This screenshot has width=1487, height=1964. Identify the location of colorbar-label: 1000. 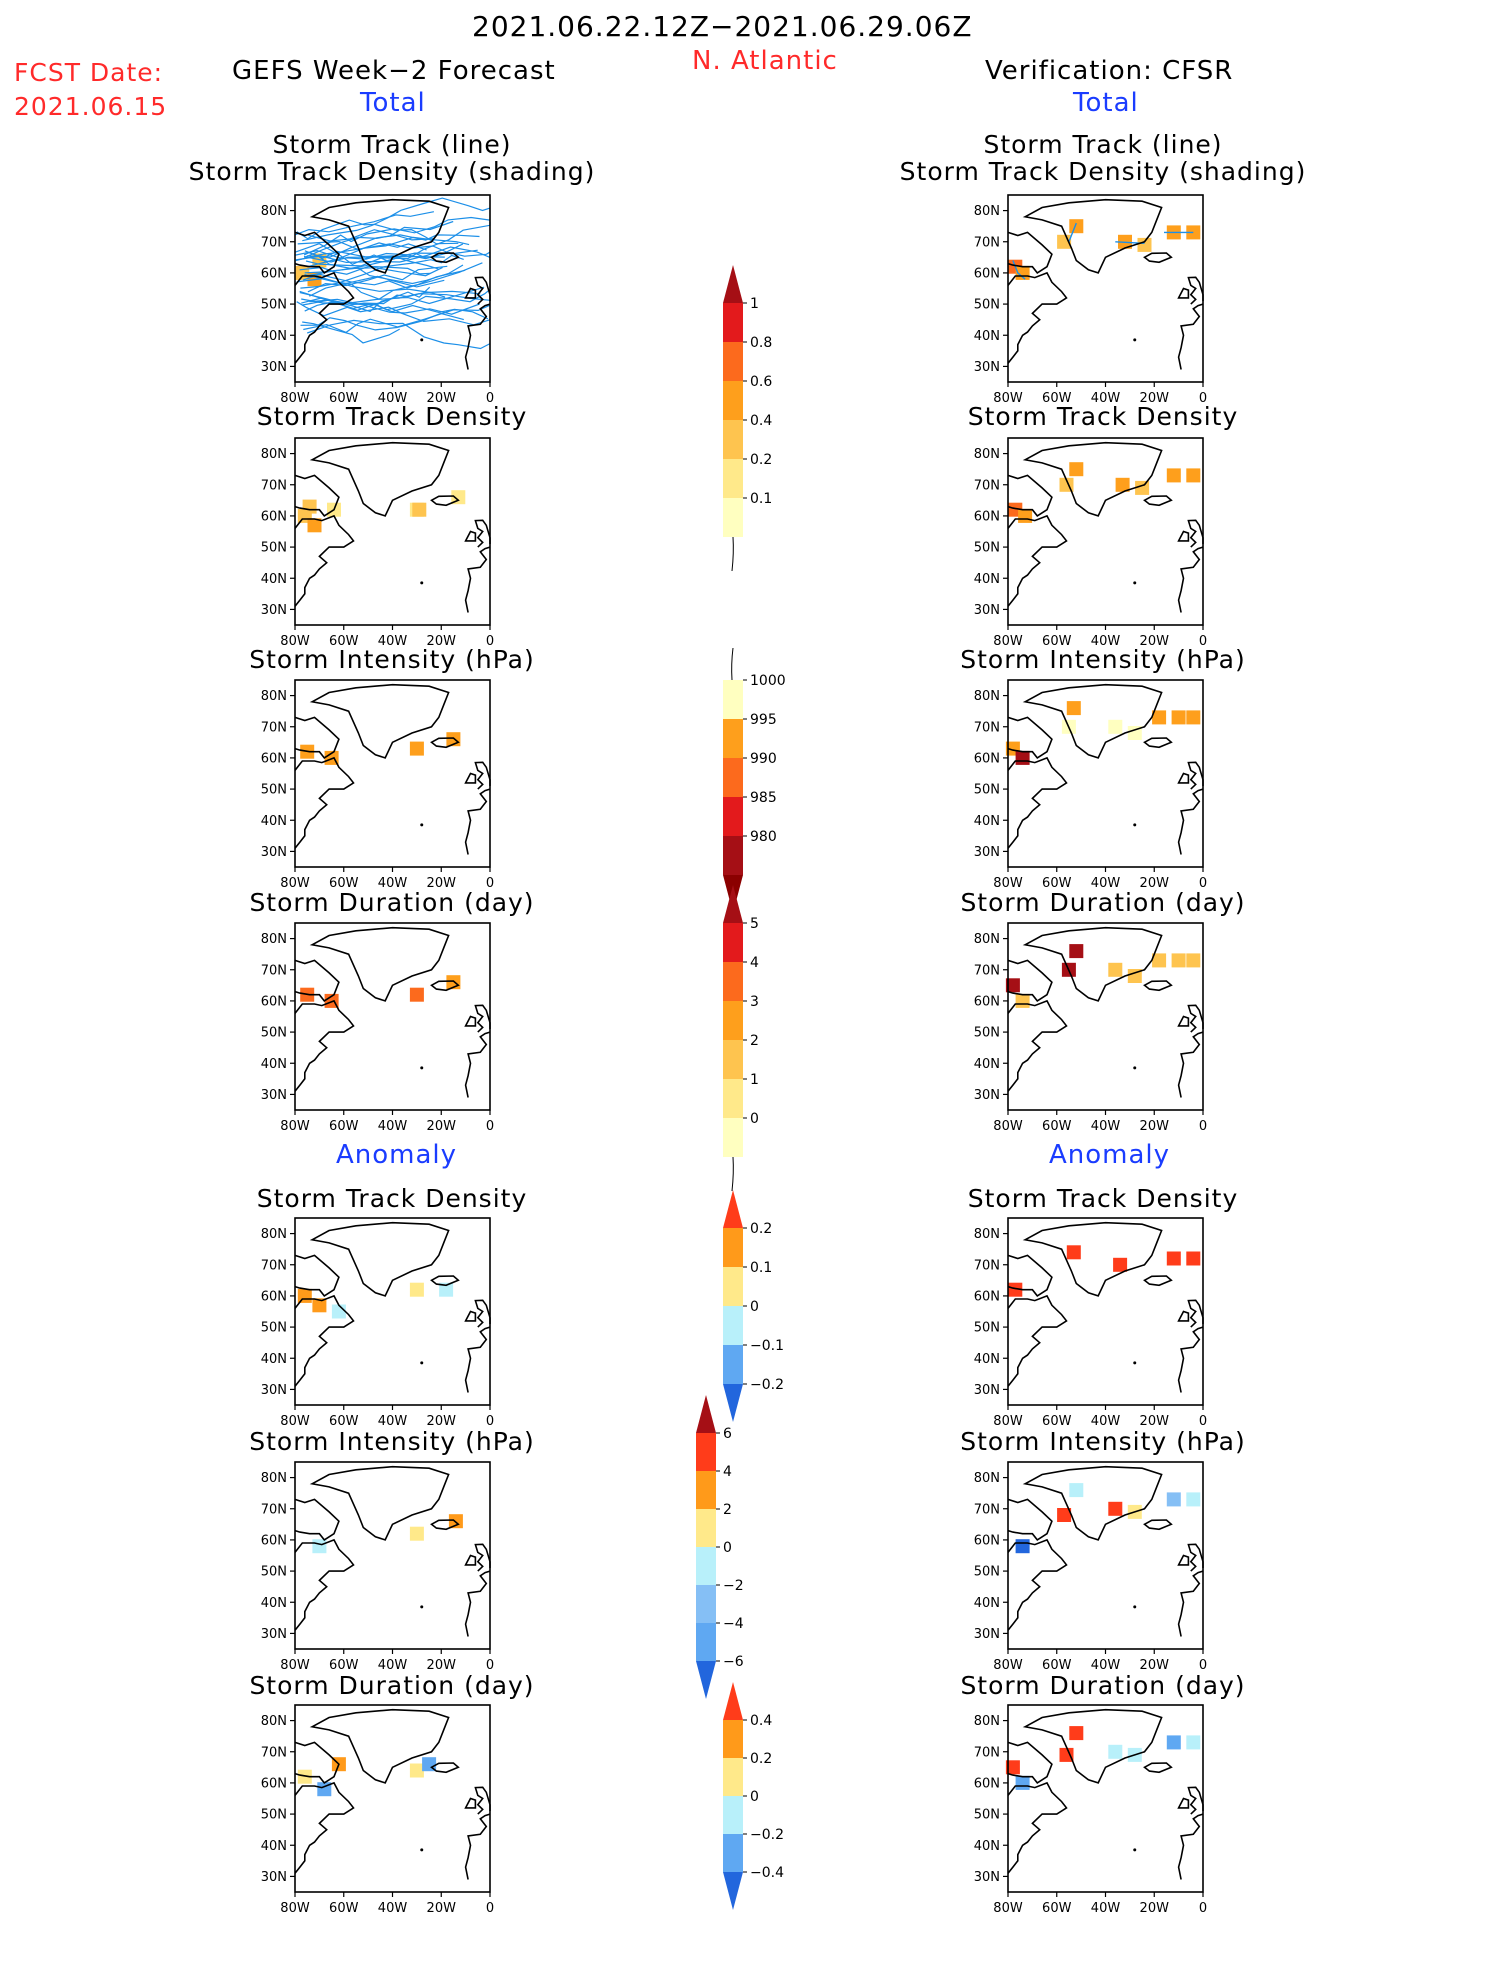
(768, 681).